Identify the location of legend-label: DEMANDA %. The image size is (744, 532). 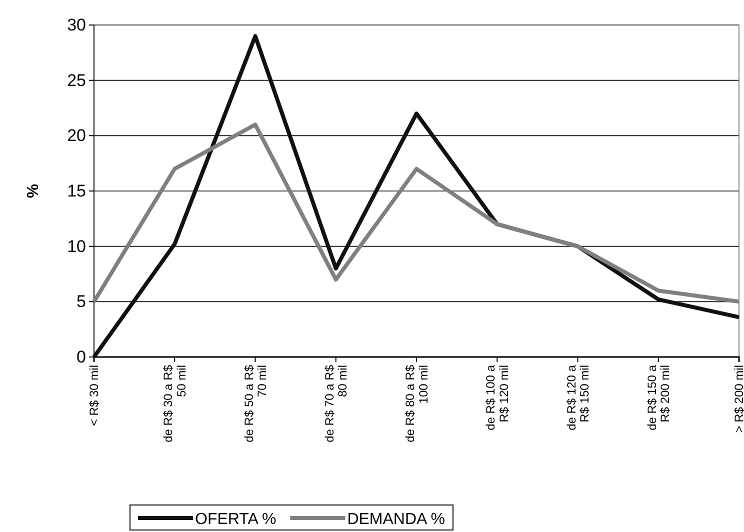
(396, 519).